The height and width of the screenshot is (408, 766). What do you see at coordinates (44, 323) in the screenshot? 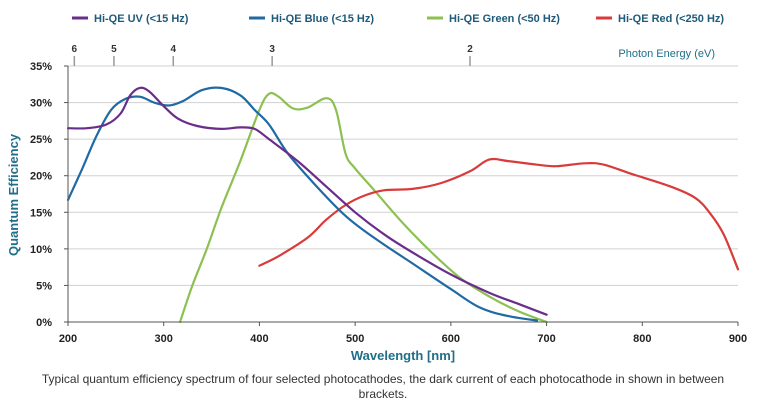
I see `y-tick-label: 0%` at bounding box center [44, 323].